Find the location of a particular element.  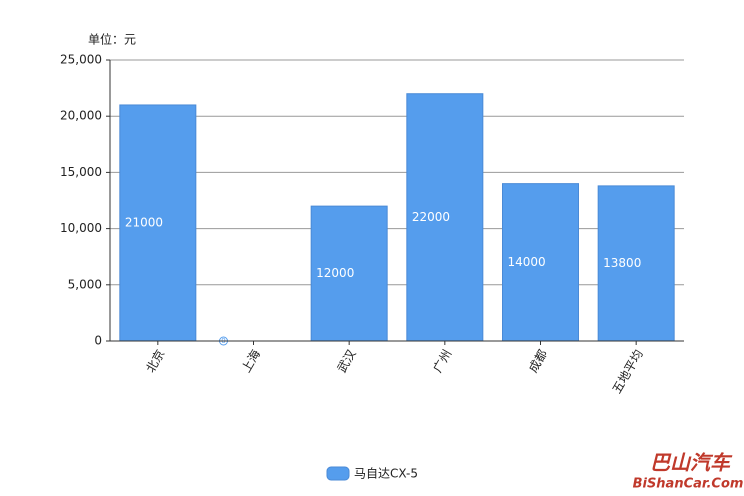

y-tick-label: 25,000 is located at coordinates (81, 60).